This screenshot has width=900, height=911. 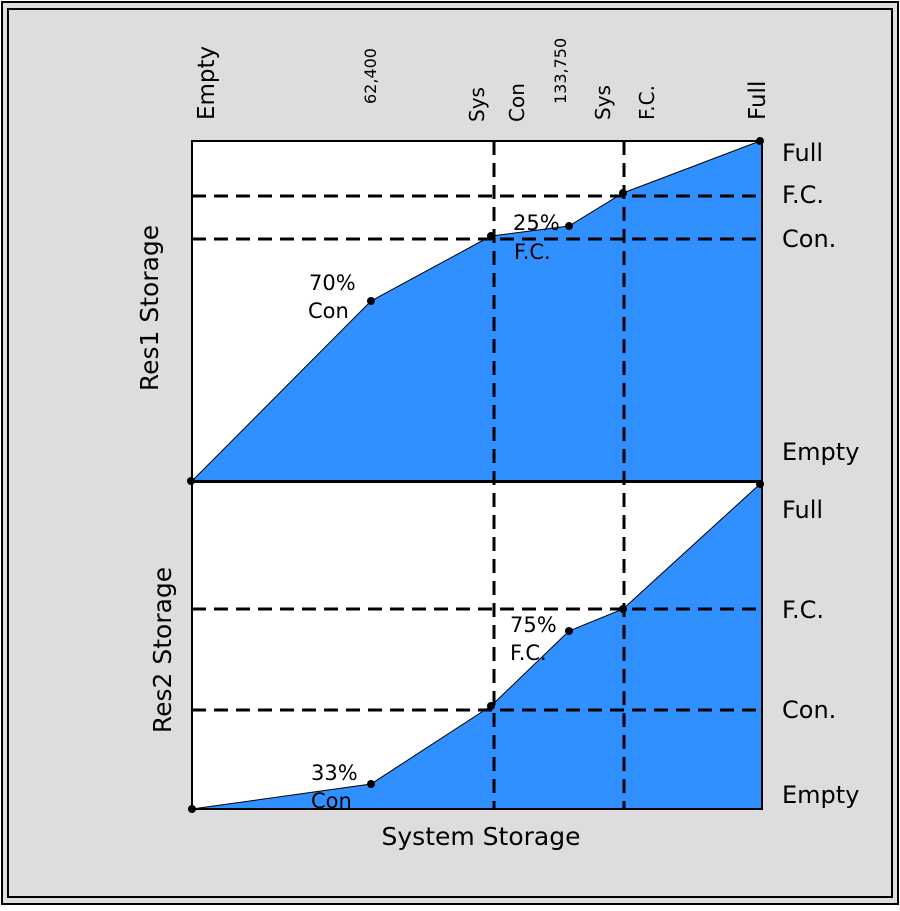 What do you see at coordinates (802, 510) in the screenshot?
I see `res2-right-label-full: Full` at bounding box center [802, 510].